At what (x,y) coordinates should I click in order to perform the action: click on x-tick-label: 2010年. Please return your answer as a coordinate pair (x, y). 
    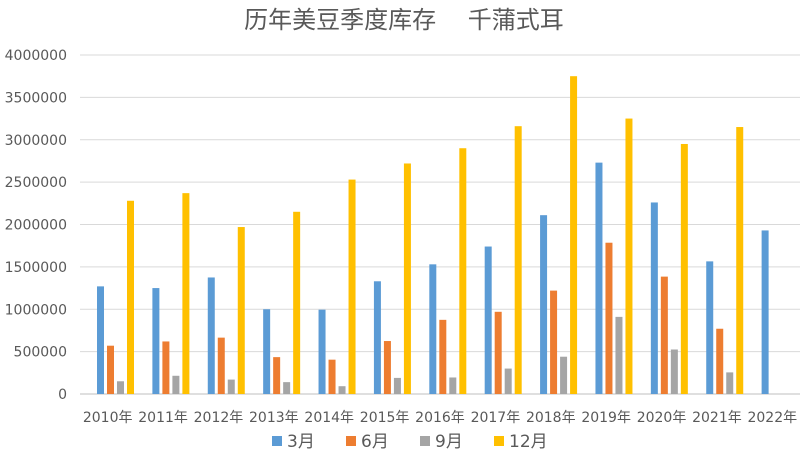
    Looking at the image, I should click on (108, 418).